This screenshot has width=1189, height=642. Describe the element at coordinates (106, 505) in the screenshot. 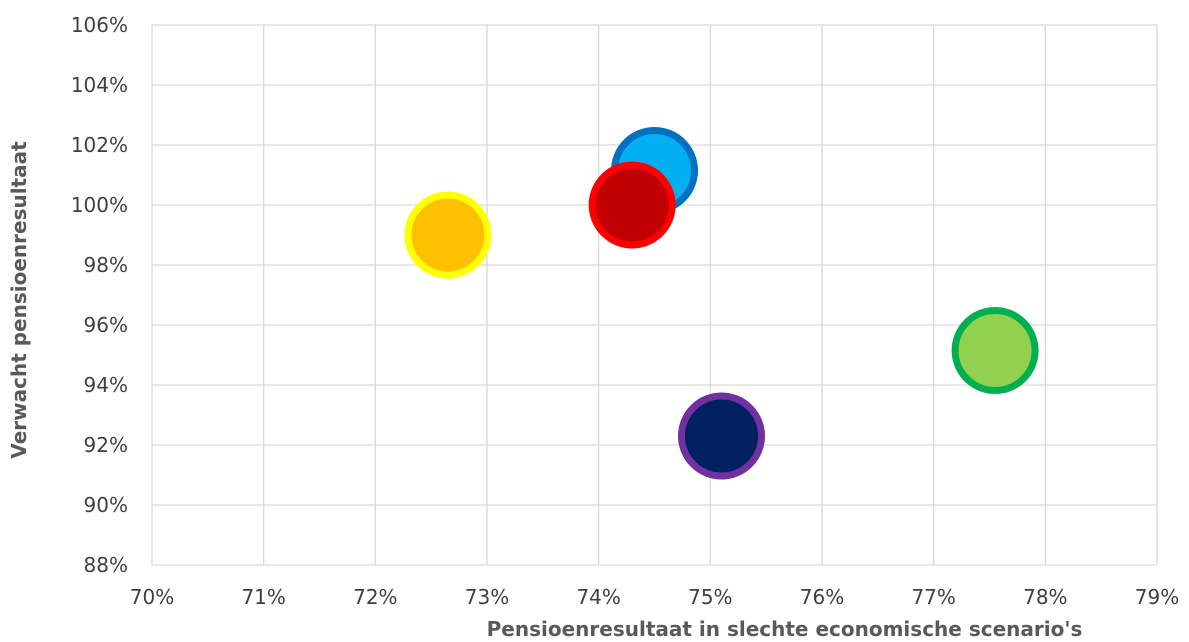

I see `y-tick-label: 90%` at that location.